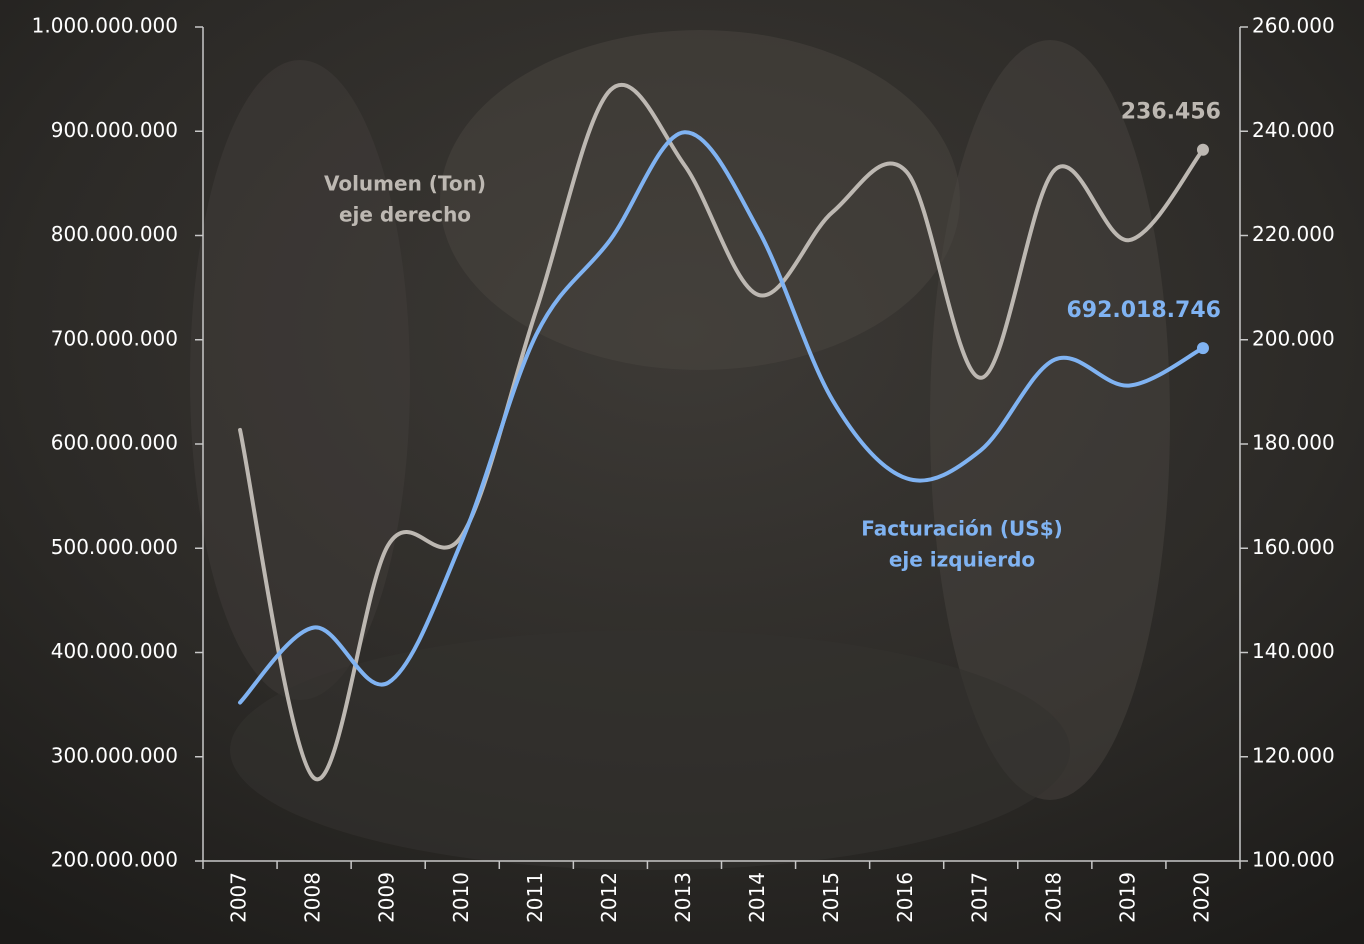 The width and height of the screenshot is (1364, 944). What do you see at coordinates (1171, 112) in the screenshot?
I see `value-label: 236.456` at bounding box center [1171, 112].